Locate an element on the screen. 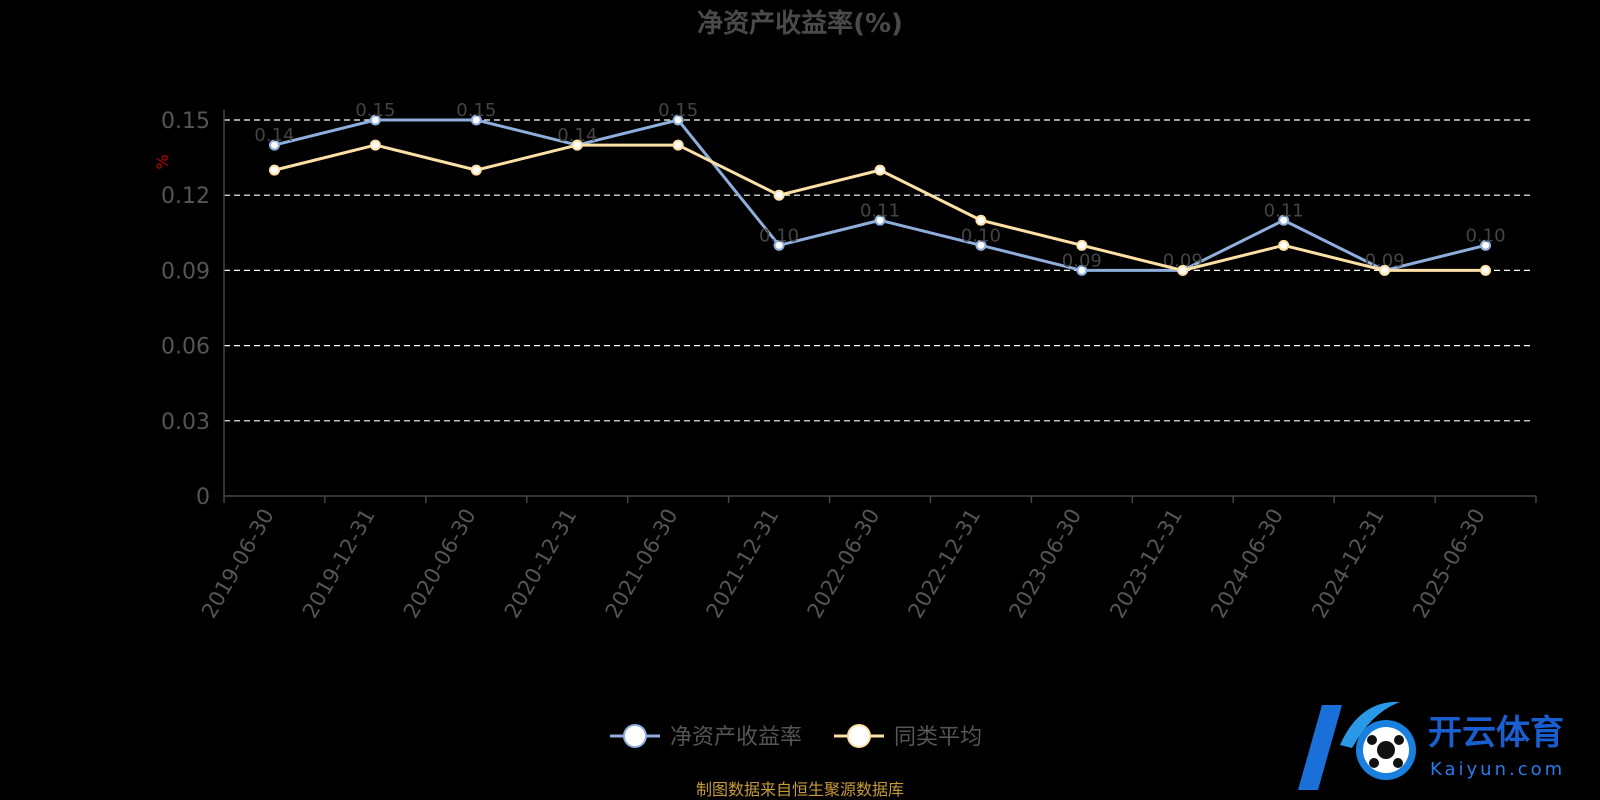 The width and height of the screenshot is (1600, 800). legend: 净资产收益率 同类平均 is located at coordinates (796, 737).